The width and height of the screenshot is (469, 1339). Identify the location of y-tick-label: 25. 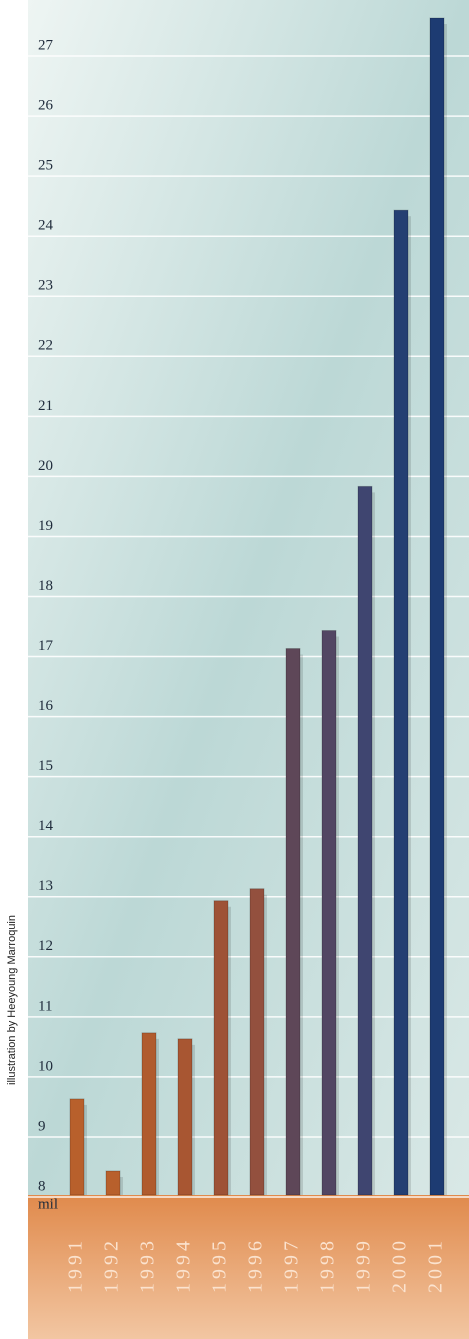
(45, 166).